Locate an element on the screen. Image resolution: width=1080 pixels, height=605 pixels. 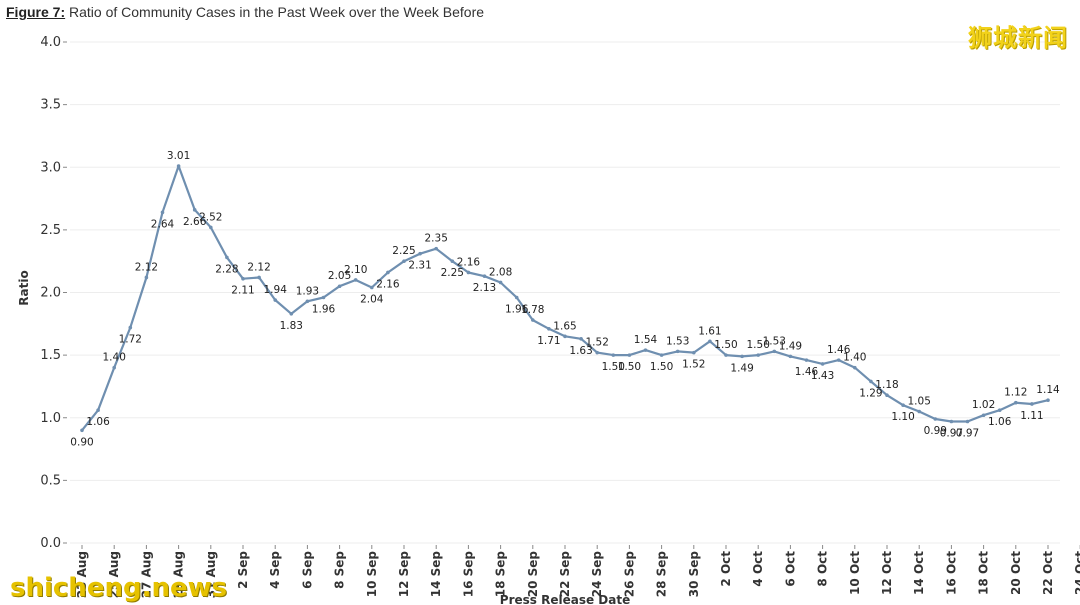
data-label: 2.64 is located at coordinates (163, 224).